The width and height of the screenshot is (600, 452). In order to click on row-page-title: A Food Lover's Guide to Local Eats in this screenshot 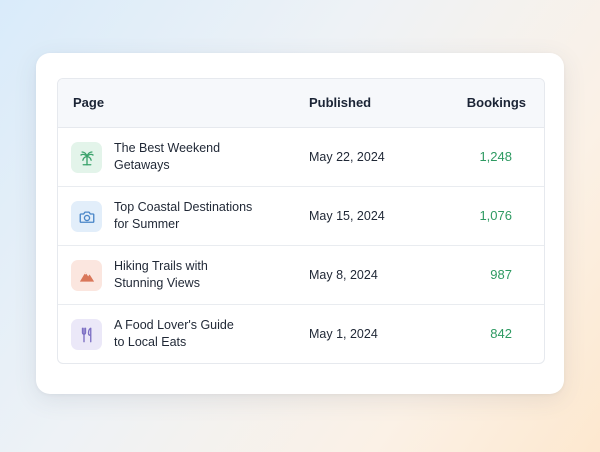, I will do `click(174, 333)`.